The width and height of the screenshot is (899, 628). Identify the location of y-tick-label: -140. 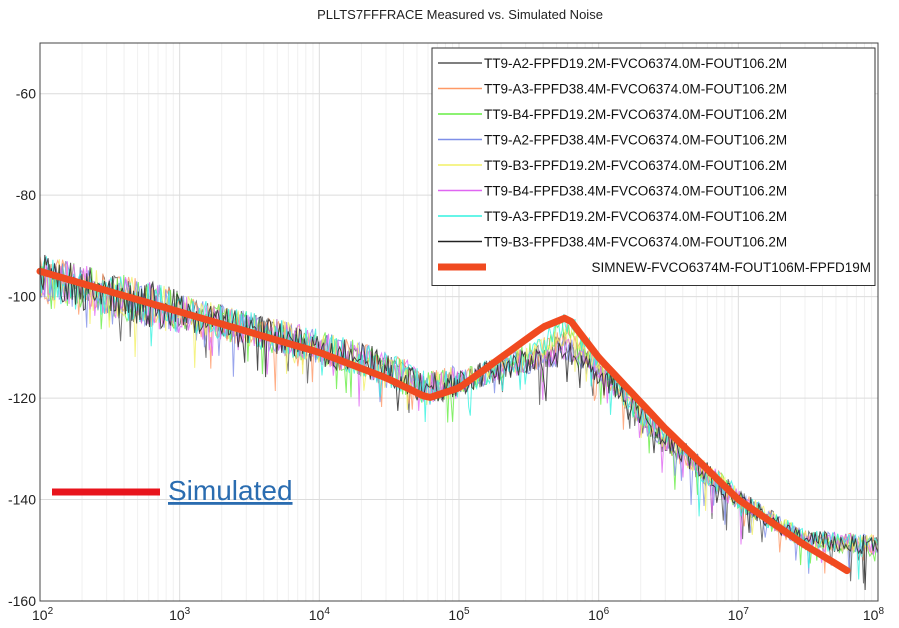
(22, 500).